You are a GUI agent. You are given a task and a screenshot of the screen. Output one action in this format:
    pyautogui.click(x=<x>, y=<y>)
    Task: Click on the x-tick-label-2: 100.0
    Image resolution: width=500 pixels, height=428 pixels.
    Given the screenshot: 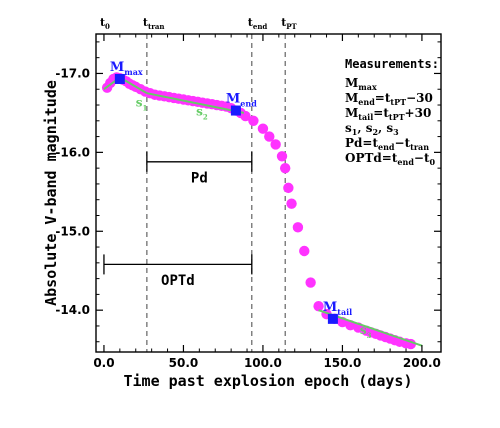 What is the action you would take?
    pyautogui.click(x=263, y=363)
    